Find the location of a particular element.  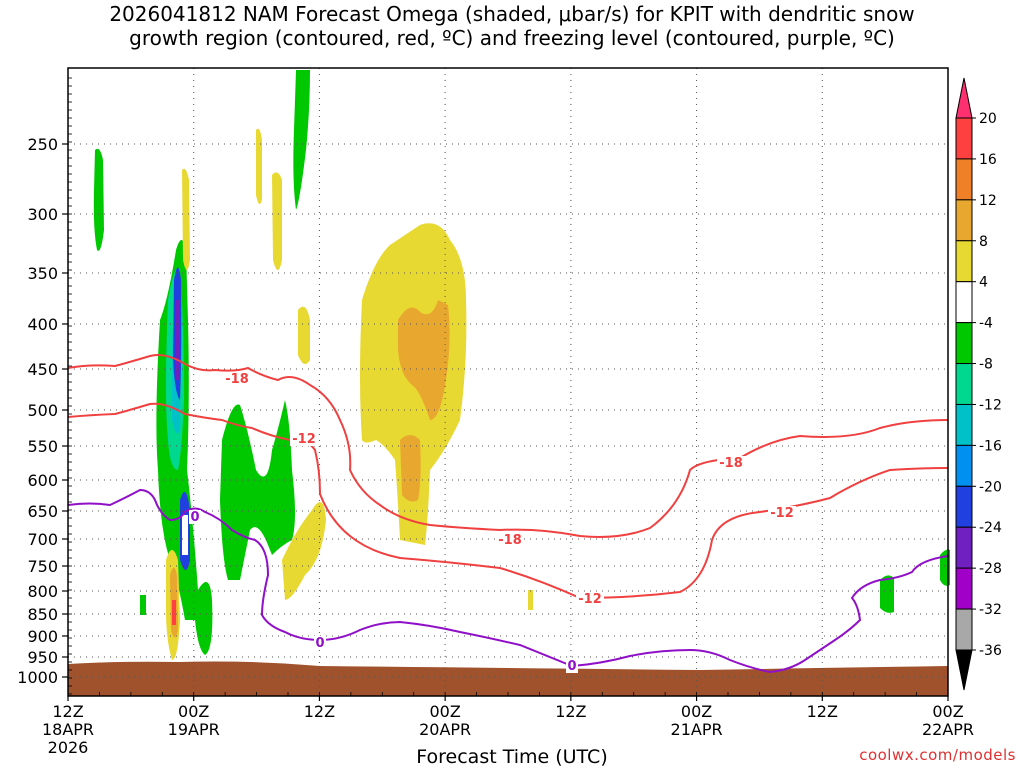

colorbar-label: 20 is located at coordinates (988, 119).